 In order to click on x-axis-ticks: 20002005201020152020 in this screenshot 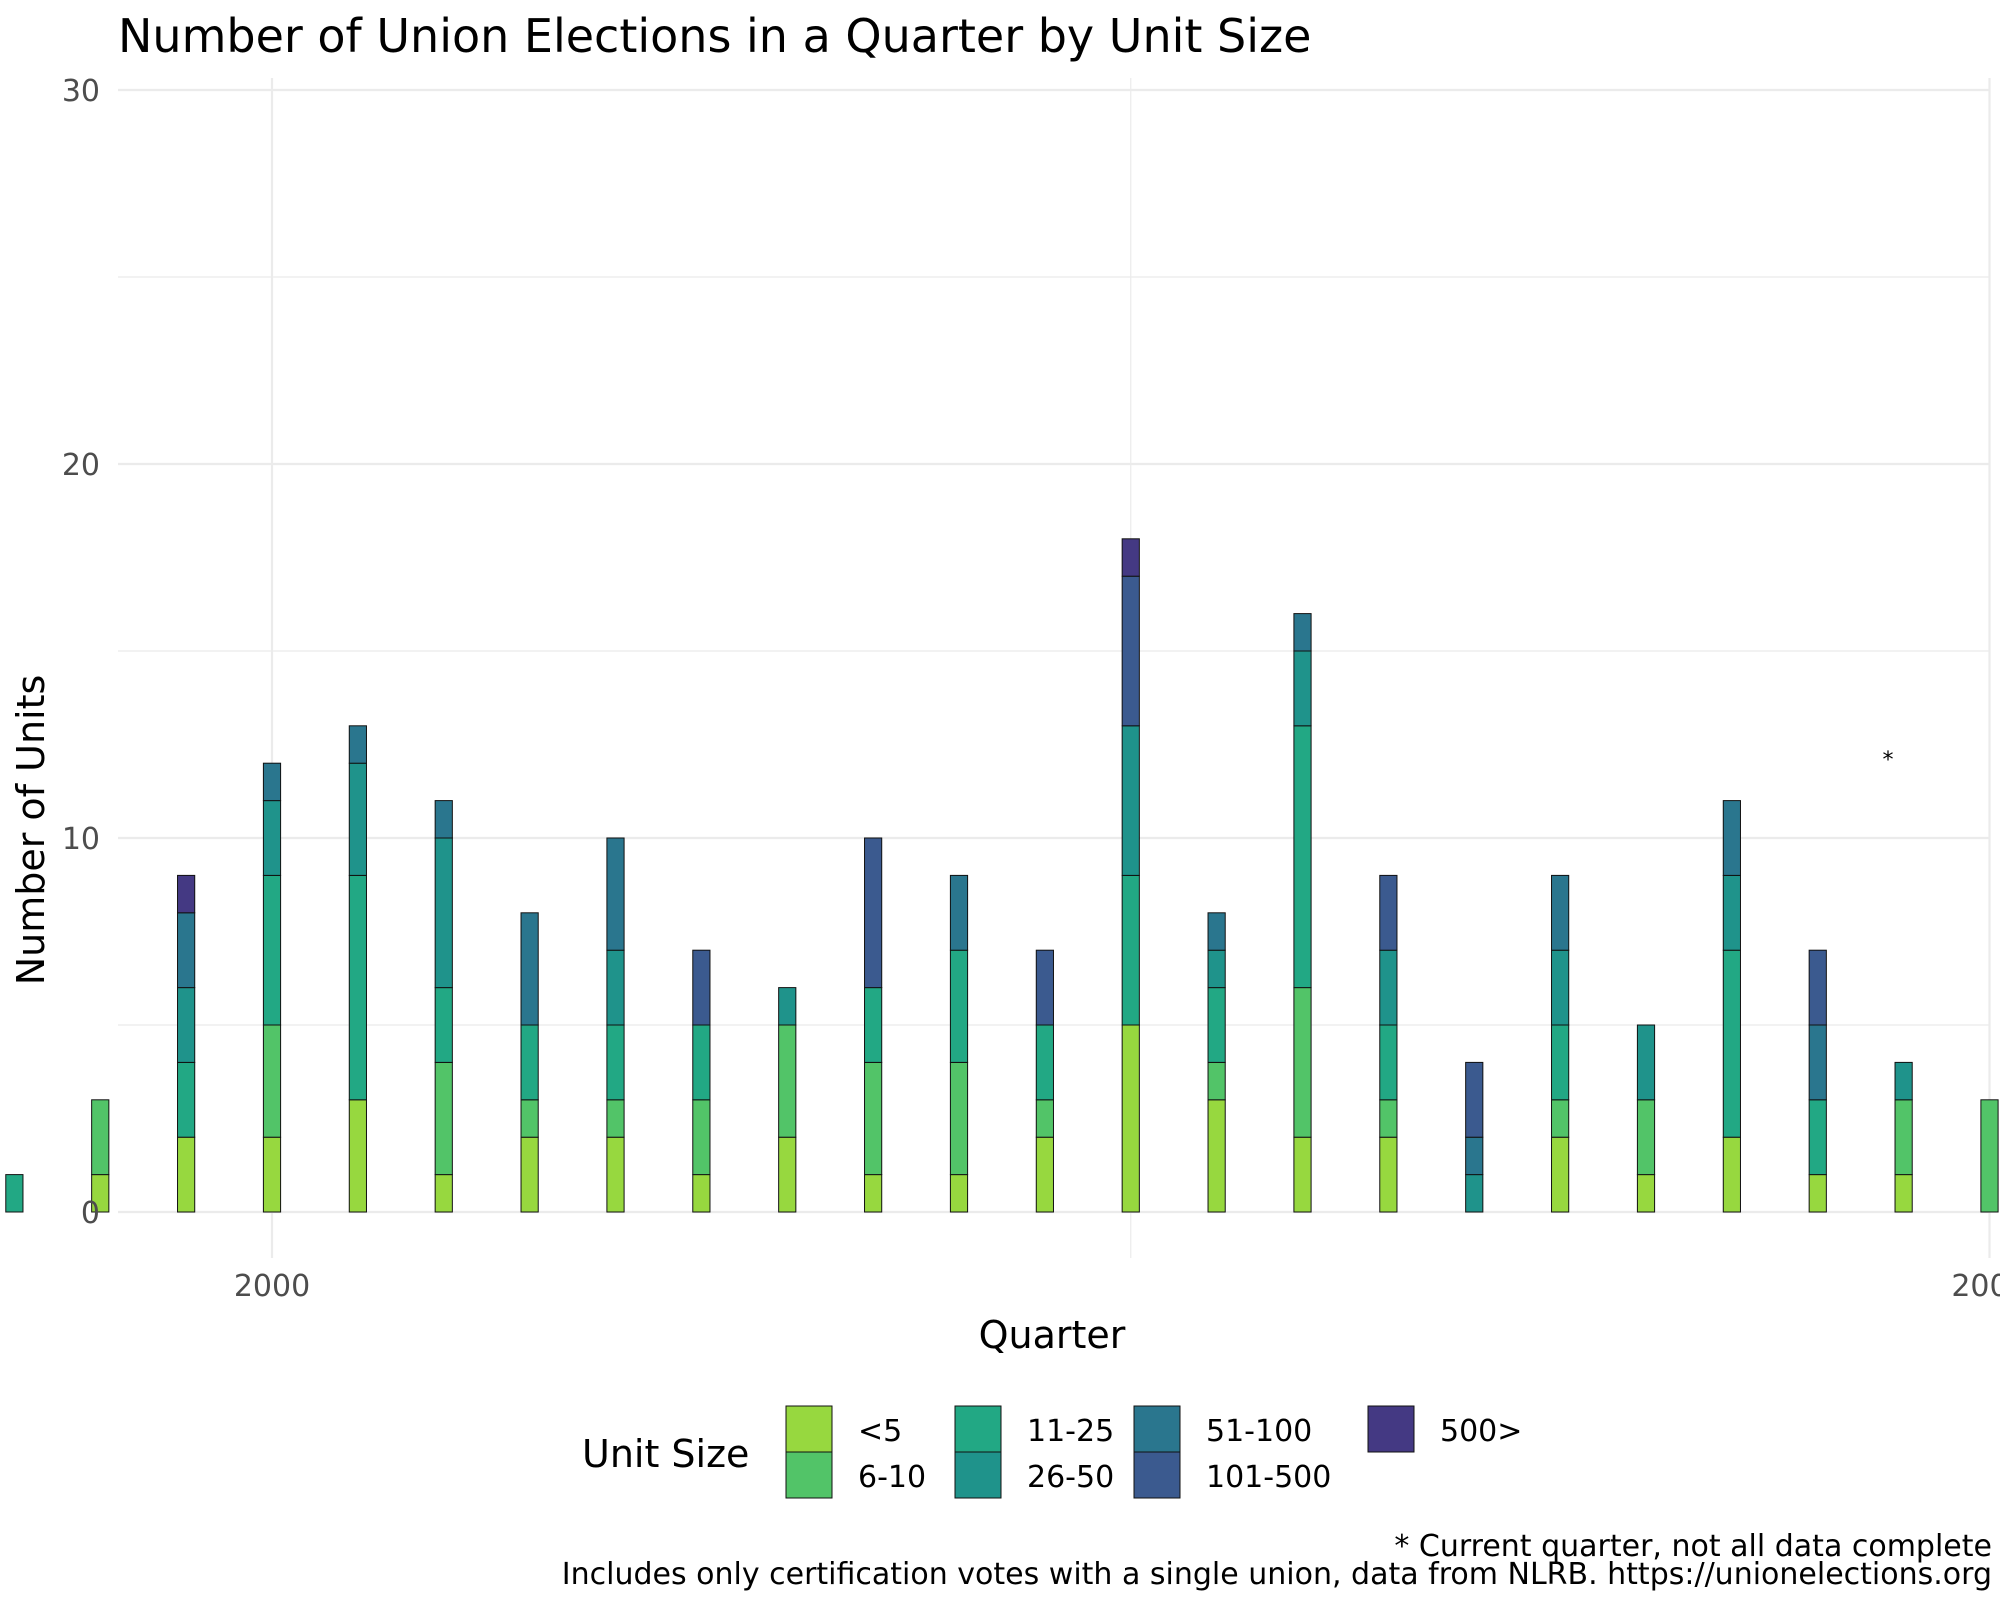, I will do `click(1117, 1286)`.